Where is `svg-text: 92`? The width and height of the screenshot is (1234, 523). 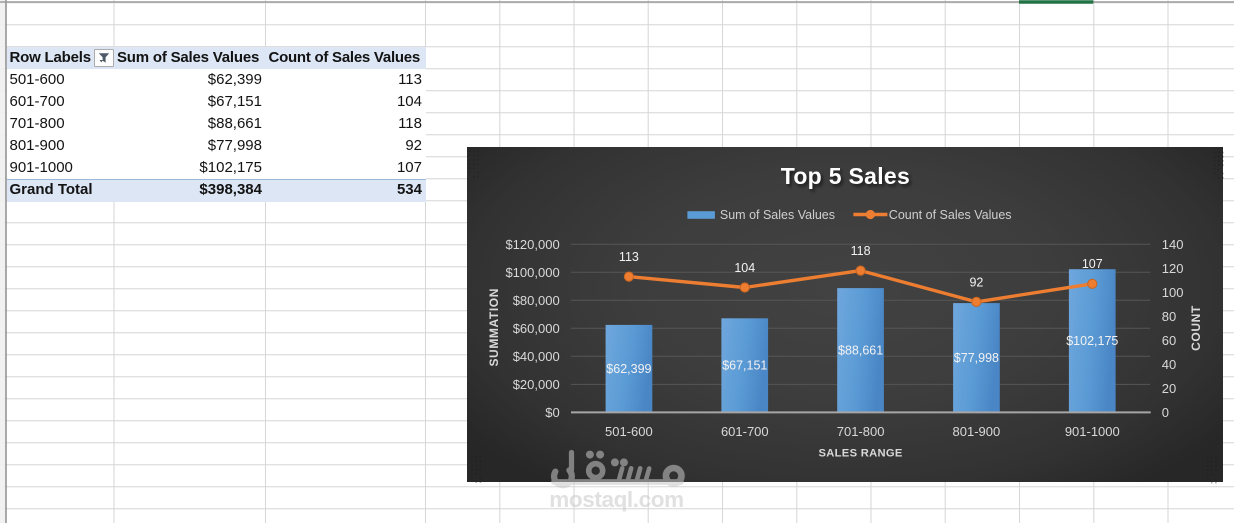 svg-text: 92 is located at coordinates (976, 282).